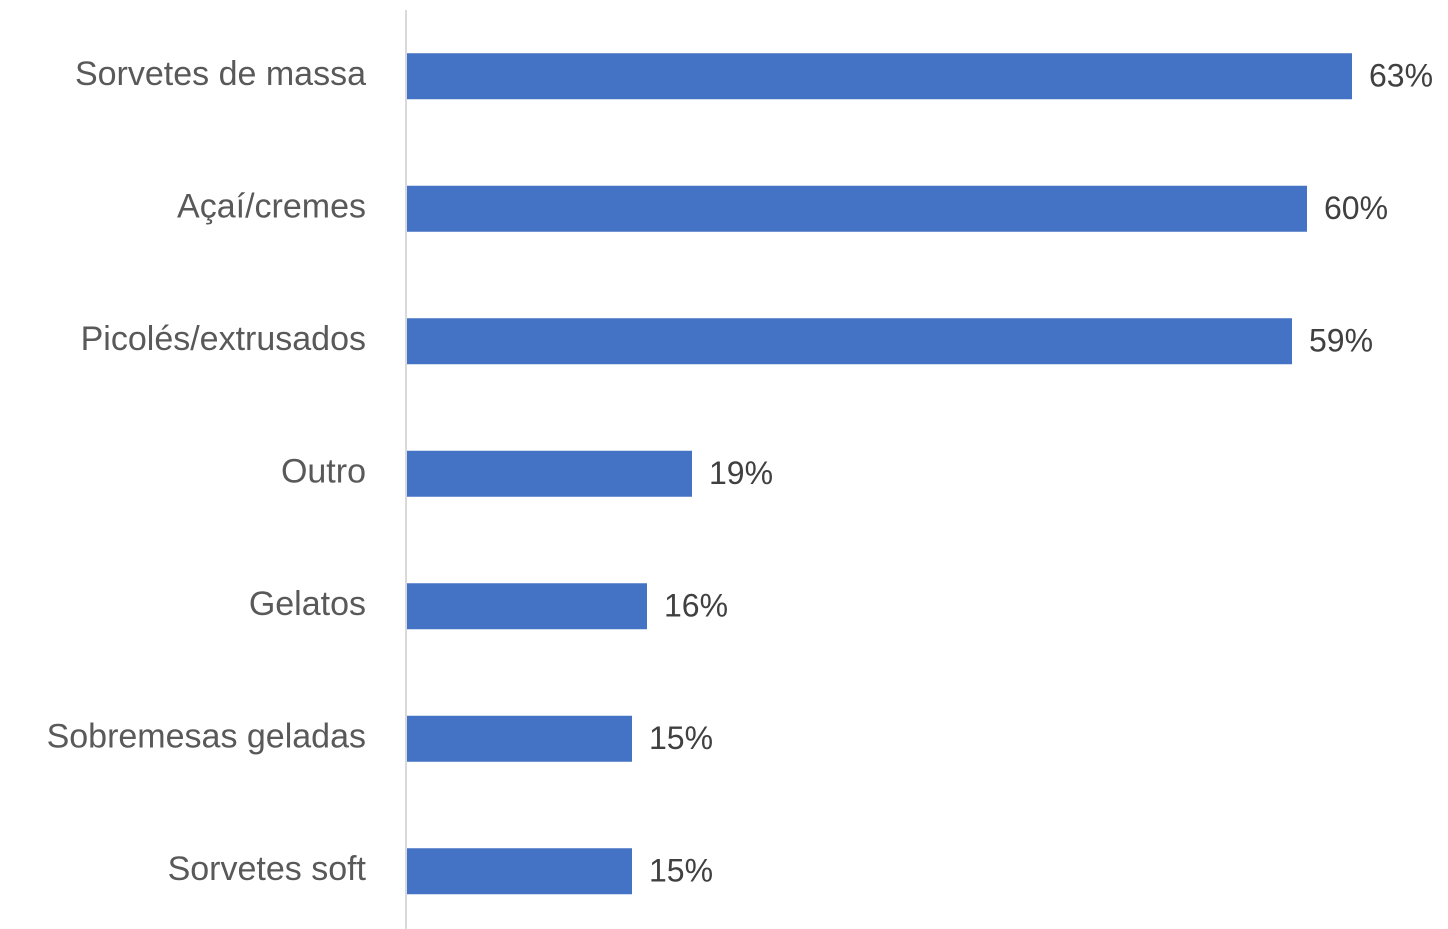 The height and width of the screenshot is (929, 1448). What do you see at coordinates (206, 737) in the screenshot?
I see `y-tick-label: Sobremesas geladas` at bounding box center [206, 737].